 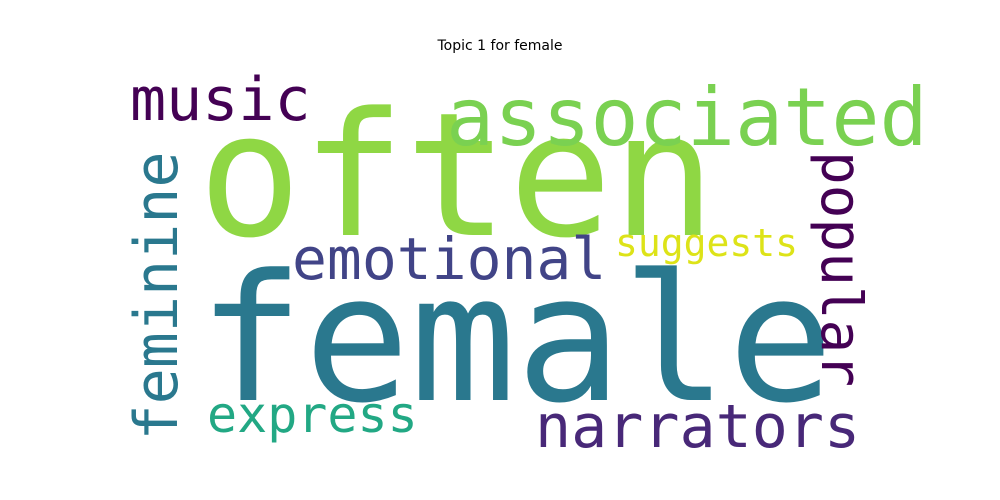 What do you see at coordinates (698, 427) in the screenshot?
I see `word-narrators: narrators` at bounding box center [698, 427].